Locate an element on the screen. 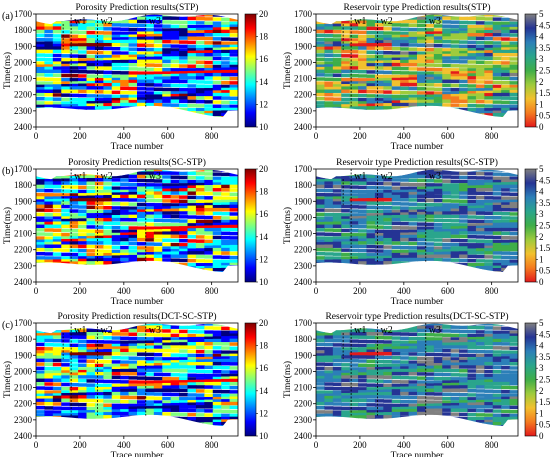 This screenshot has width=550, height=457. chart-title: Porosity Prediction results(STP) is located at coordinates (137, 7).